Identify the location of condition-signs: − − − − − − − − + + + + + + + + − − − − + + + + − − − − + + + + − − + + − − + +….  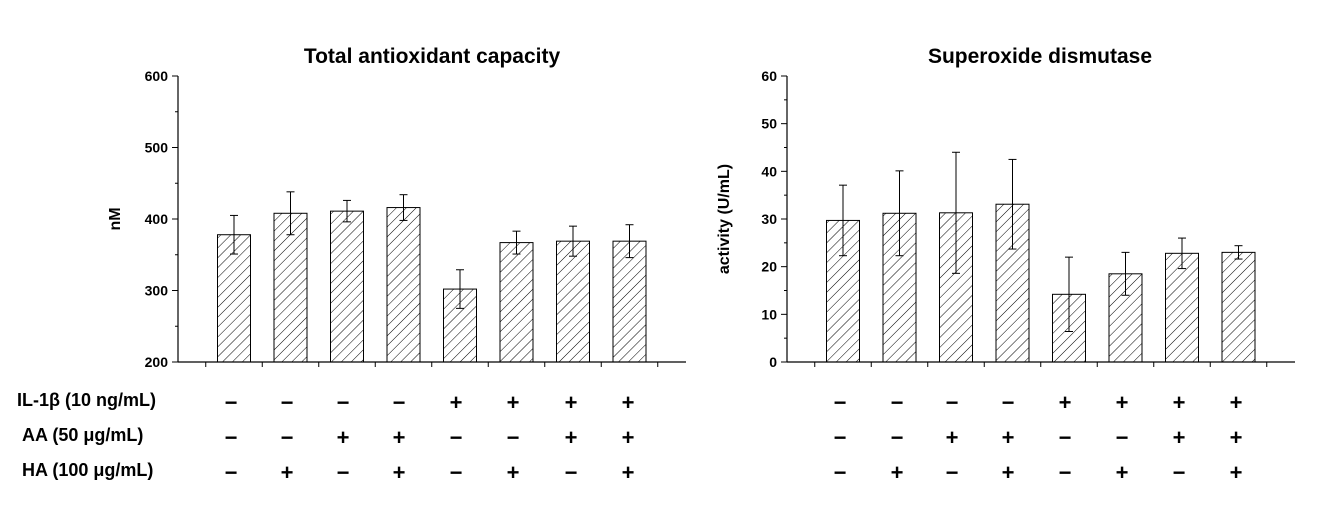
(734, 437).